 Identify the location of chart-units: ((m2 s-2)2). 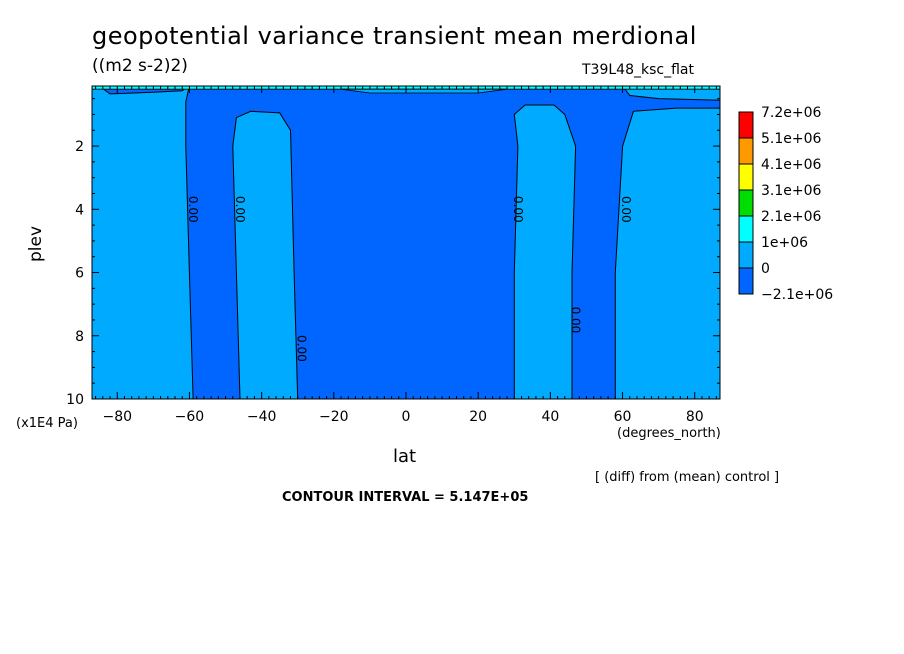
(140, 66).